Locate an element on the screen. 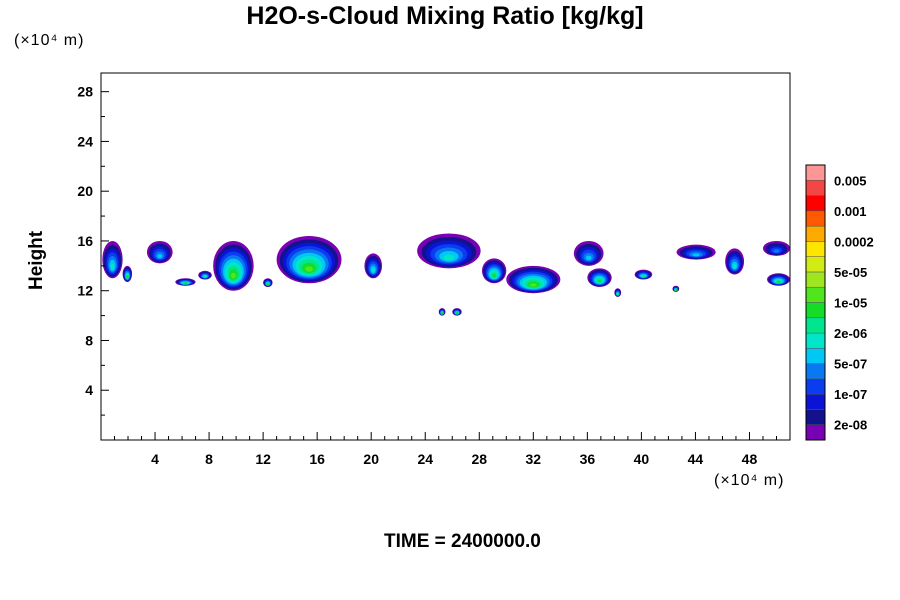  y-tick-label: 16 is located at coordinates (85, 241).